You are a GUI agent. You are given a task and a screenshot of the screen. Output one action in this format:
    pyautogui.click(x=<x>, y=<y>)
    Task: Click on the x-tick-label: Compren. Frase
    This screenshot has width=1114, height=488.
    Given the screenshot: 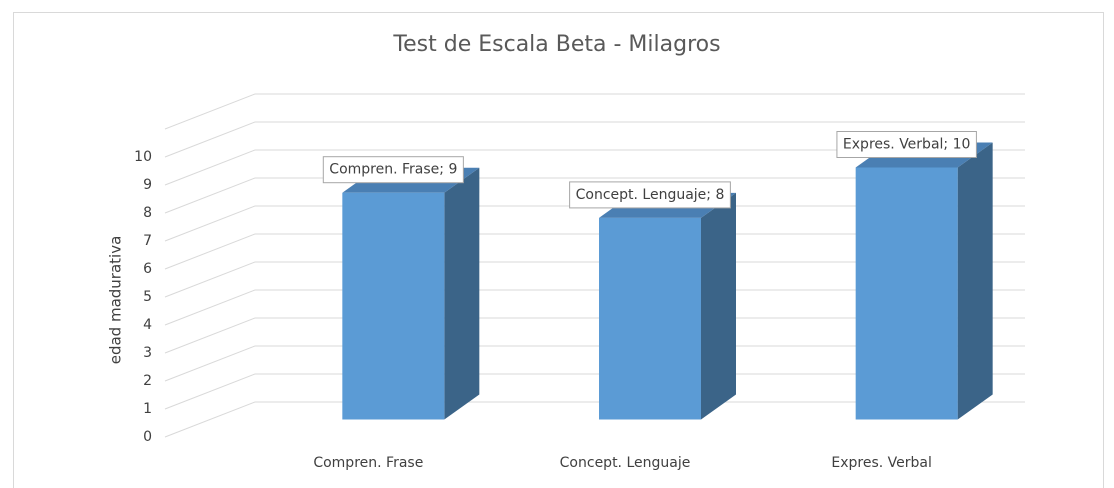 What is the action you would take?
    pyautogui.click(x=368, y=463)
    